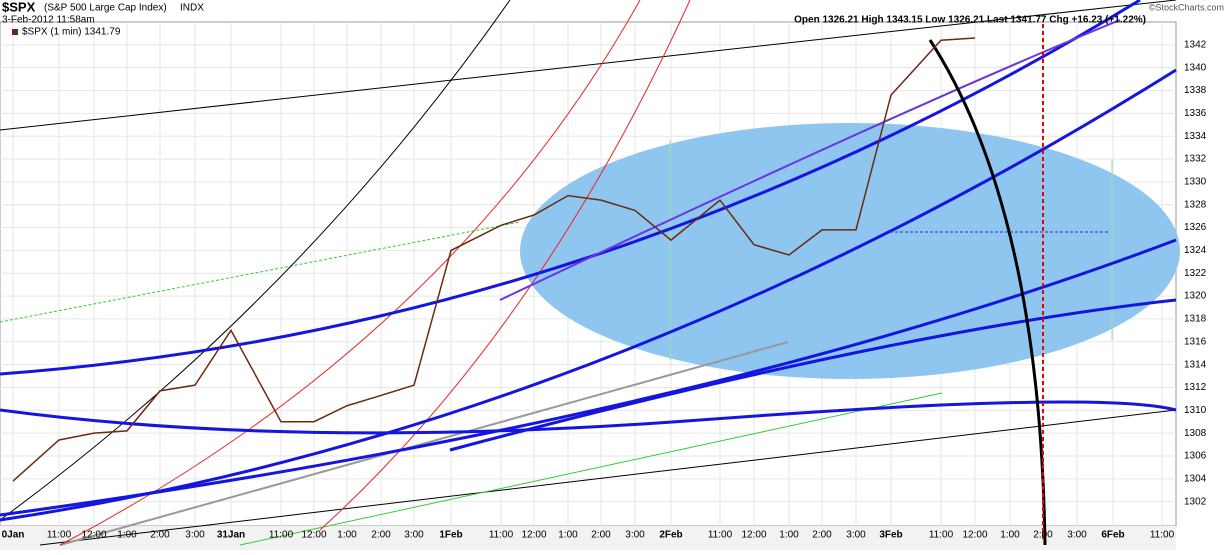  I want to click on x-axis-band, so click(588, 538).